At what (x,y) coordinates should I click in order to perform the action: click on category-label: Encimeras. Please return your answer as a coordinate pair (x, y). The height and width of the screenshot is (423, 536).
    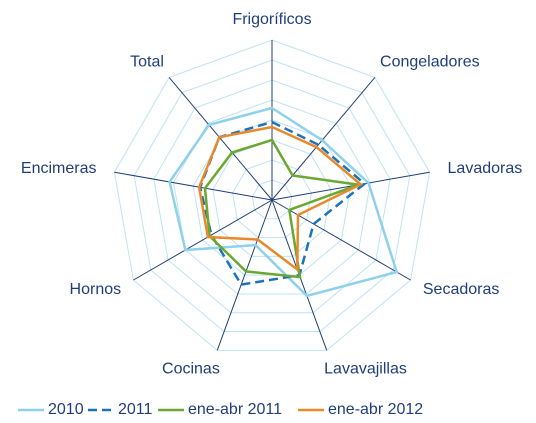
    Looking at the image, I should click on (59, 168).